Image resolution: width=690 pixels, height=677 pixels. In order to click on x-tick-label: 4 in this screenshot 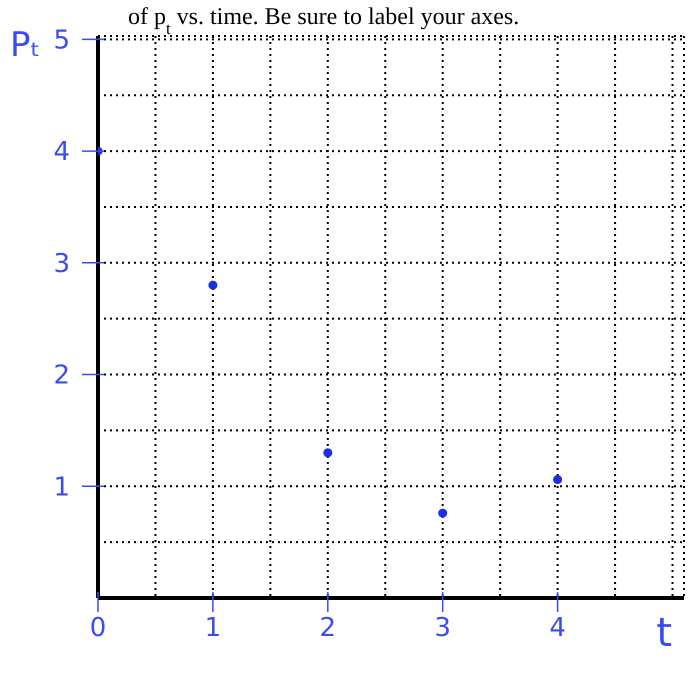, I will do `click(557, 628)`.